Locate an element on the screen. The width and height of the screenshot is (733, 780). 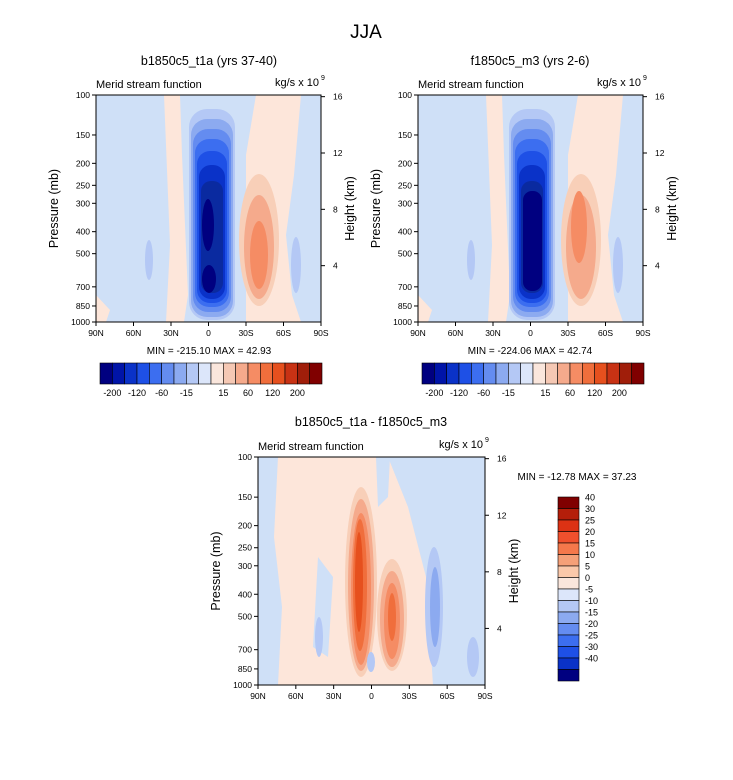
colorbar-label: 60 is located at coordinates (248, 393).